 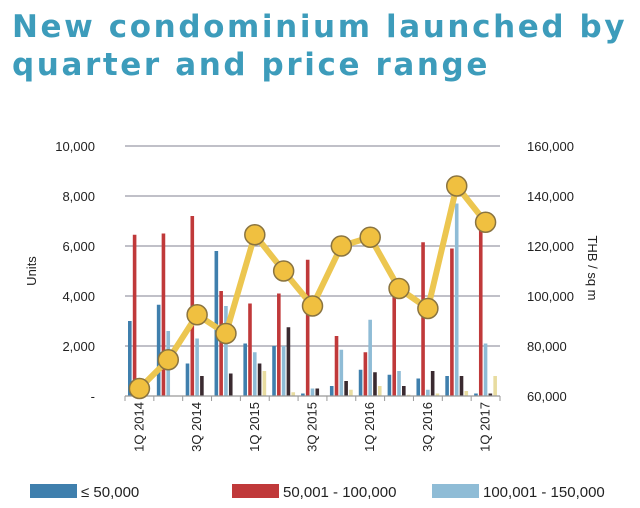 I want to click on y-tick-label: 2,000, so click(x=78, y=346).